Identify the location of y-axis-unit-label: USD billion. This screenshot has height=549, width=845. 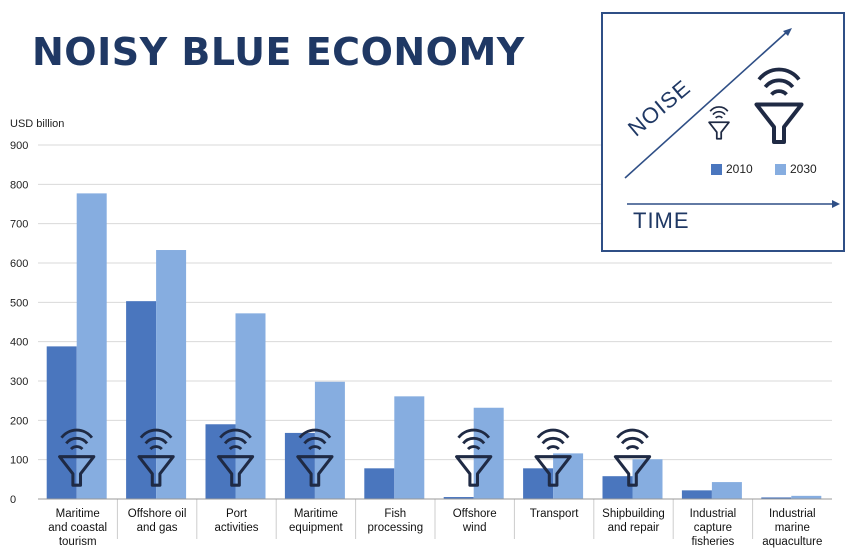
(37, 124).